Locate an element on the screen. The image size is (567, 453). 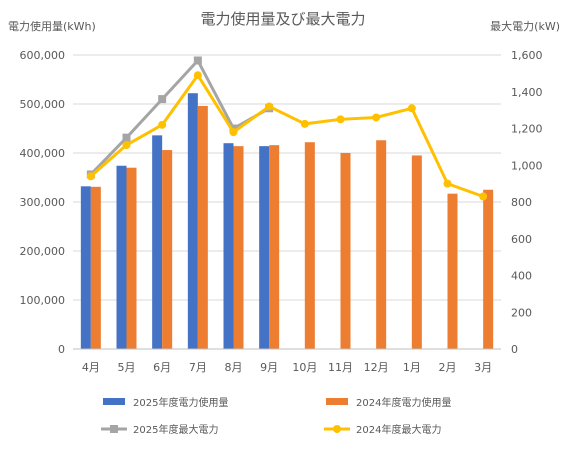
y-axis-left-label: 電力使用量(kWh) is located at coordinates (52, 26).